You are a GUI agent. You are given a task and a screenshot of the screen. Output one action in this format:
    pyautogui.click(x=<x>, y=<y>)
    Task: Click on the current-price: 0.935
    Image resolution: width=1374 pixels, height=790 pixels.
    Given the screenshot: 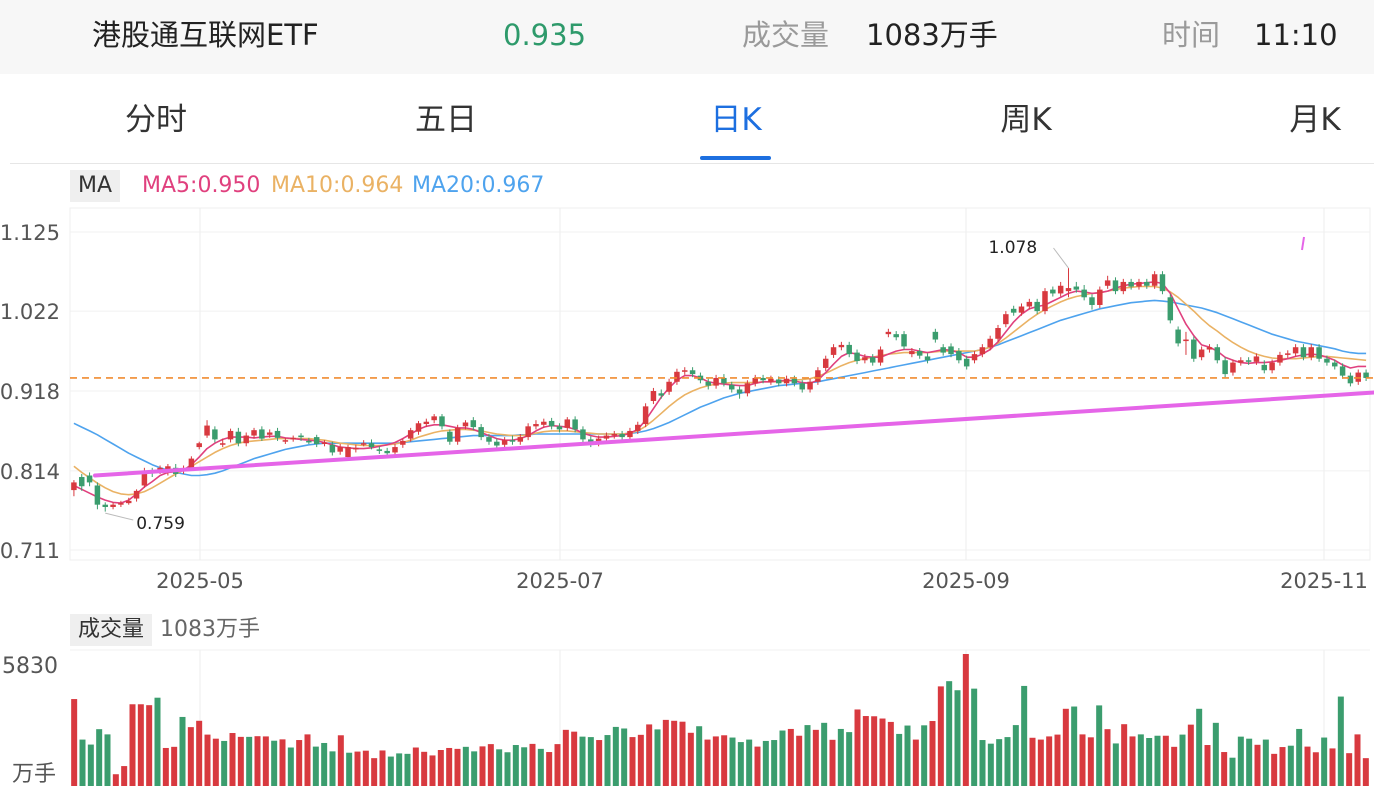 What is the action you would take?
    pyautogui.click(x=545, y=35)
    